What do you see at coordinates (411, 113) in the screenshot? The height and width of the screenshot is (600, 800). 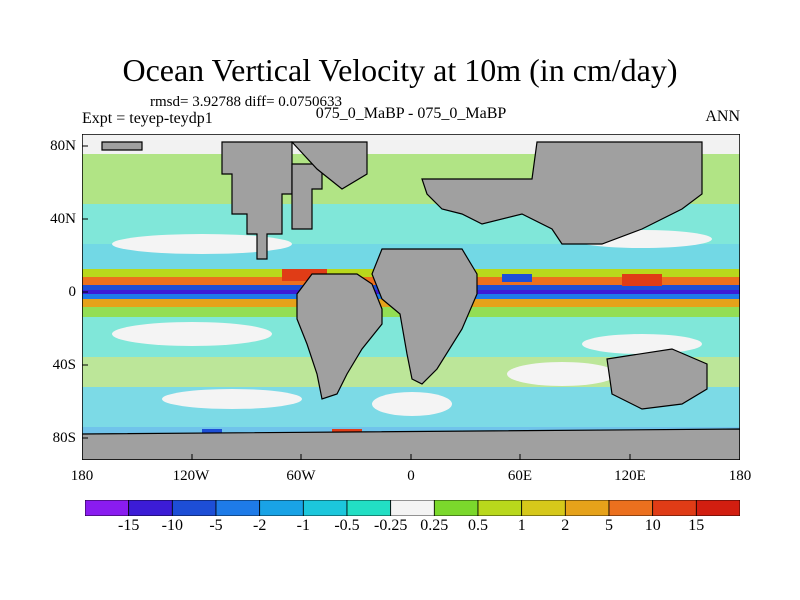 I see `comparison-label: 075_0_MaBP - 075_0_MaBP` at bounding box center [411, 113].